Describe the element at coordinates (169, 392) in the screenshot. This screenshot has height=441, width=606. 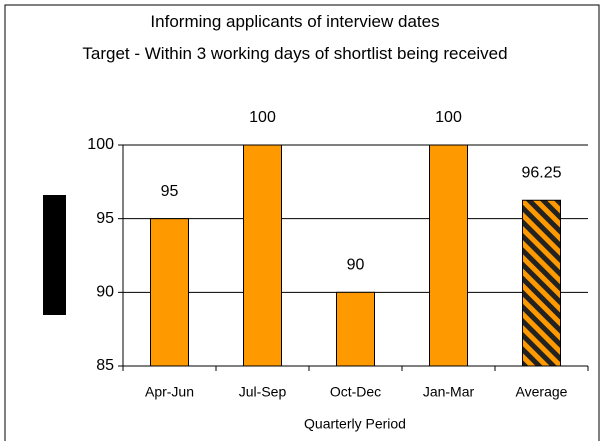
I see `x-tick-label: Apr-Jun` at that location.